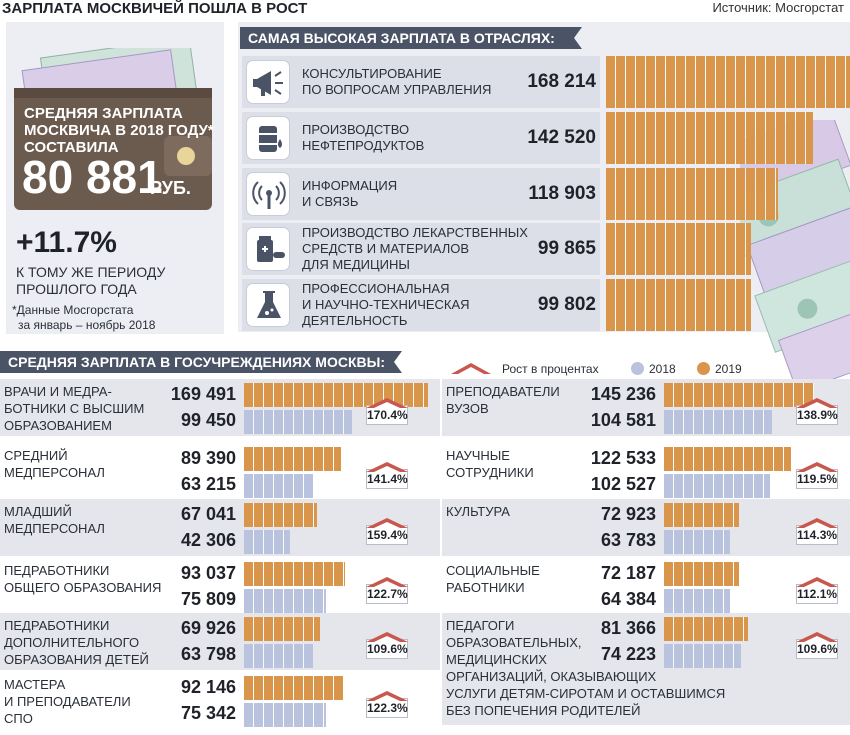 Image resolution: width=850 pixels, height=735 pixels. I want to click on category-label: ПРЕПОДАВАТЕЛИ ВУЗОВ, so click(503, 400).